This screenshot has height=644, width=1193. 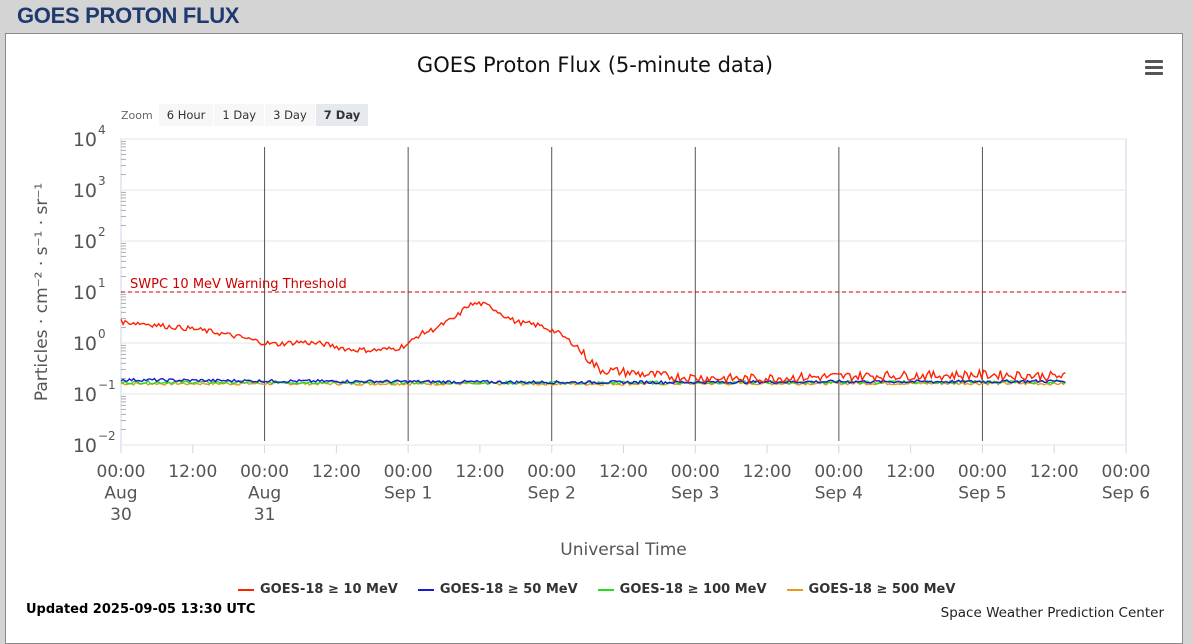 I want to click on page-header: GOES PROTON FLUX, so click(x=596, y=16).